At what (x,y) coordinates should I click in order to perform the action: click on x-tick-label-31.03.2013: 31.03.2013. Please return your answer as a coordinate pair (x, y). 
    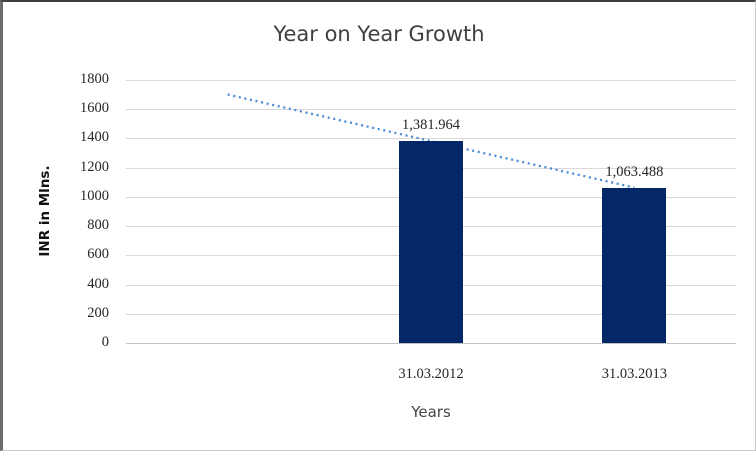
    Looking at the image, I should click on (634, 374).